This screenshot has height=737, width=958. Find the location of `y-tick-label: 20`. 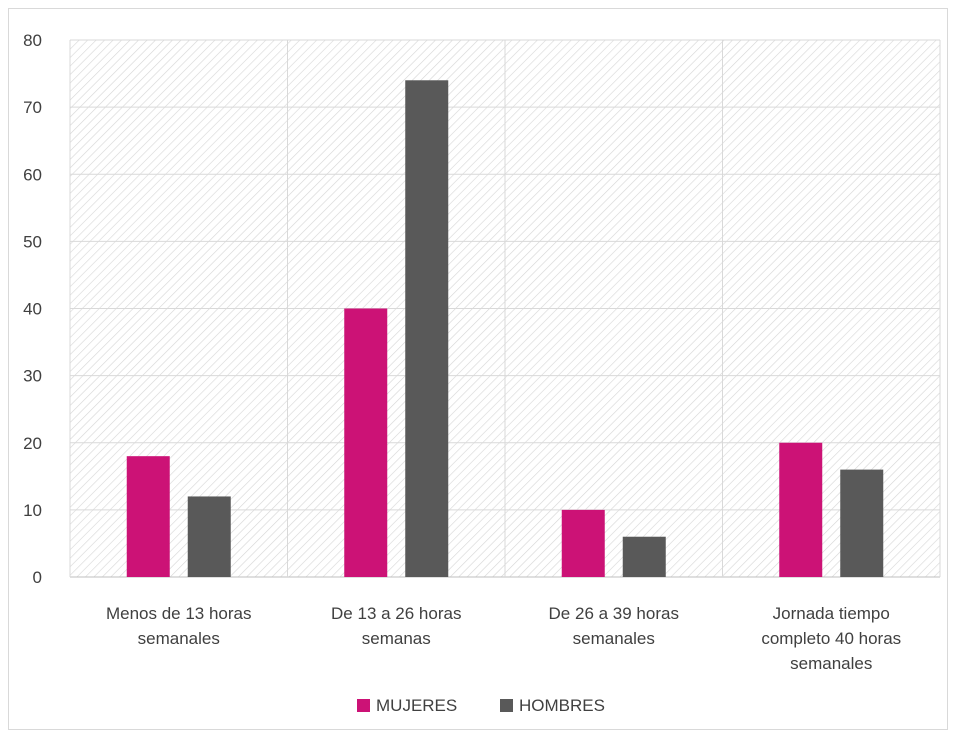

y-tick-label: 20 is located at coordinates (32, 443).